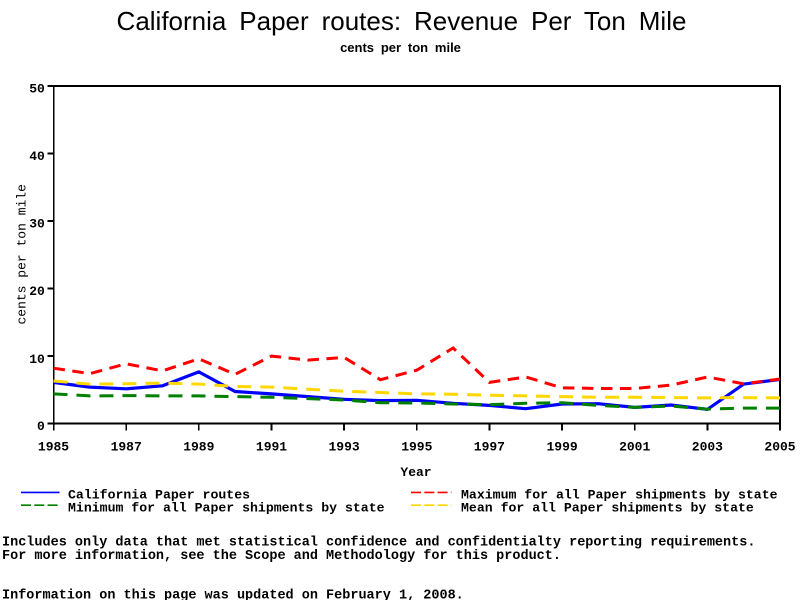 Image resolution: width=800 pixels, height=600 pixels. What do you see at coordinates (415, 472) in the screenshot?
I see `svg-text: Year` at bounding box center [415, 472].